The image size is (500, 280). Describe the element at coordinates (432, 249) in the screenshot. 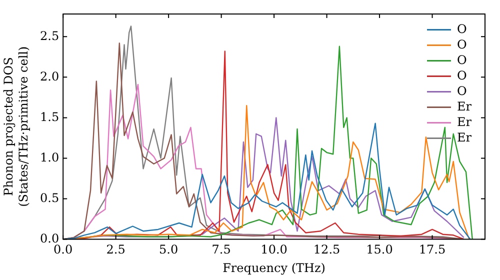

I see `x-tick-label: 17.5` at that location.